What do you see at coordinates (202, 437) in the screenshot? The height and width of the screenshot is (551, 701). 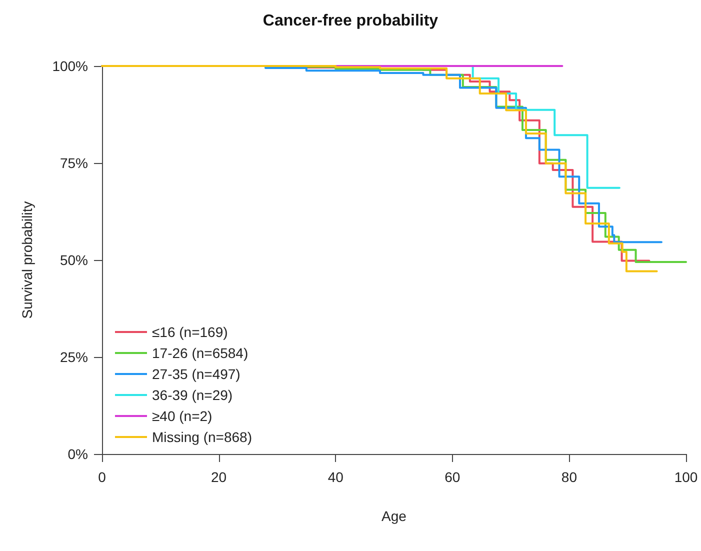 I see `legend-label: Missing (n=868)` at bounding box center [202, 437].